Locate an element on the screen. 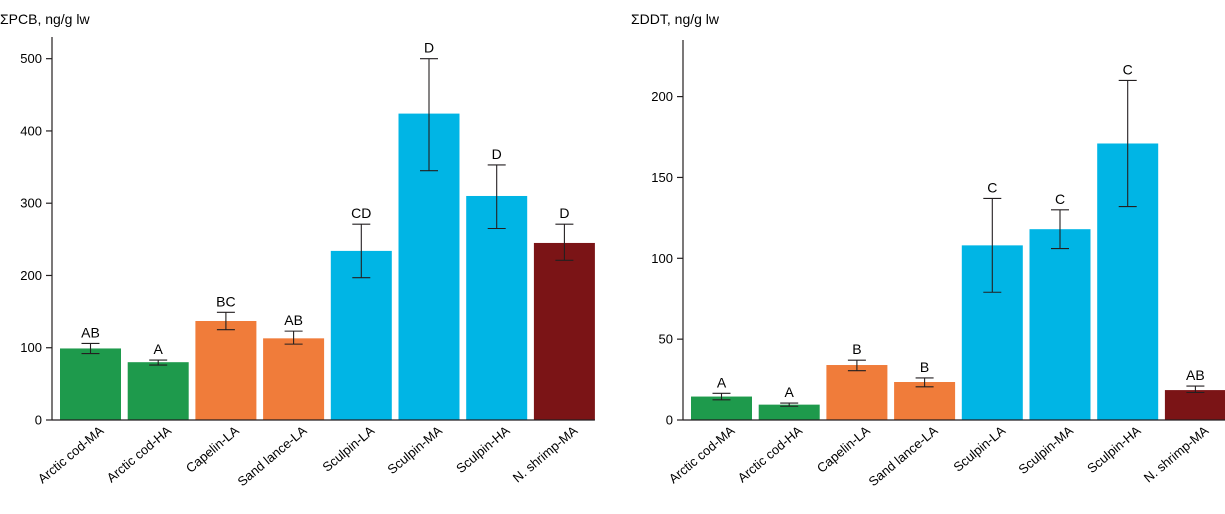 The height and width of the screenshot is (514, 1225). y-tick-label: 500 is located at coordinates (31, 58).